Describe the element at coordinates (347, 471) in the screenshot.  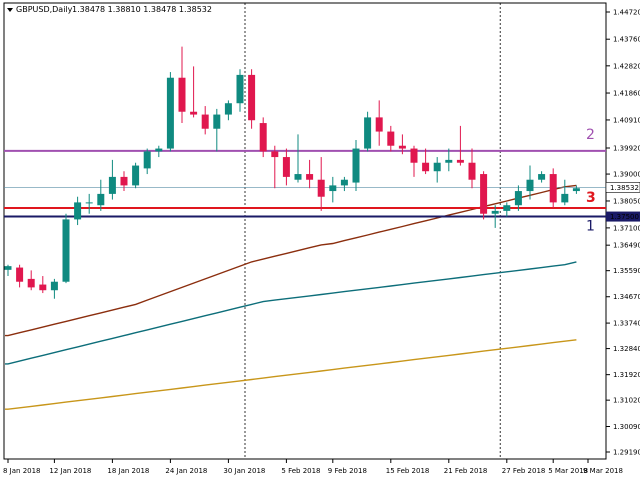
I see `x-tick-label: 9 Feb 2018` at that location.